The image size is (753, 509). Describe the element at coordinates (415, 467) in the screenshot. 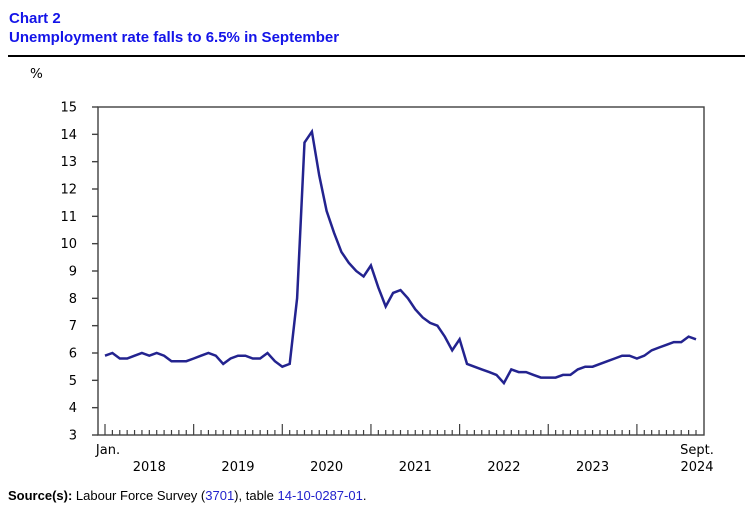

I see `x-axis-year-label: 2021` at that location.